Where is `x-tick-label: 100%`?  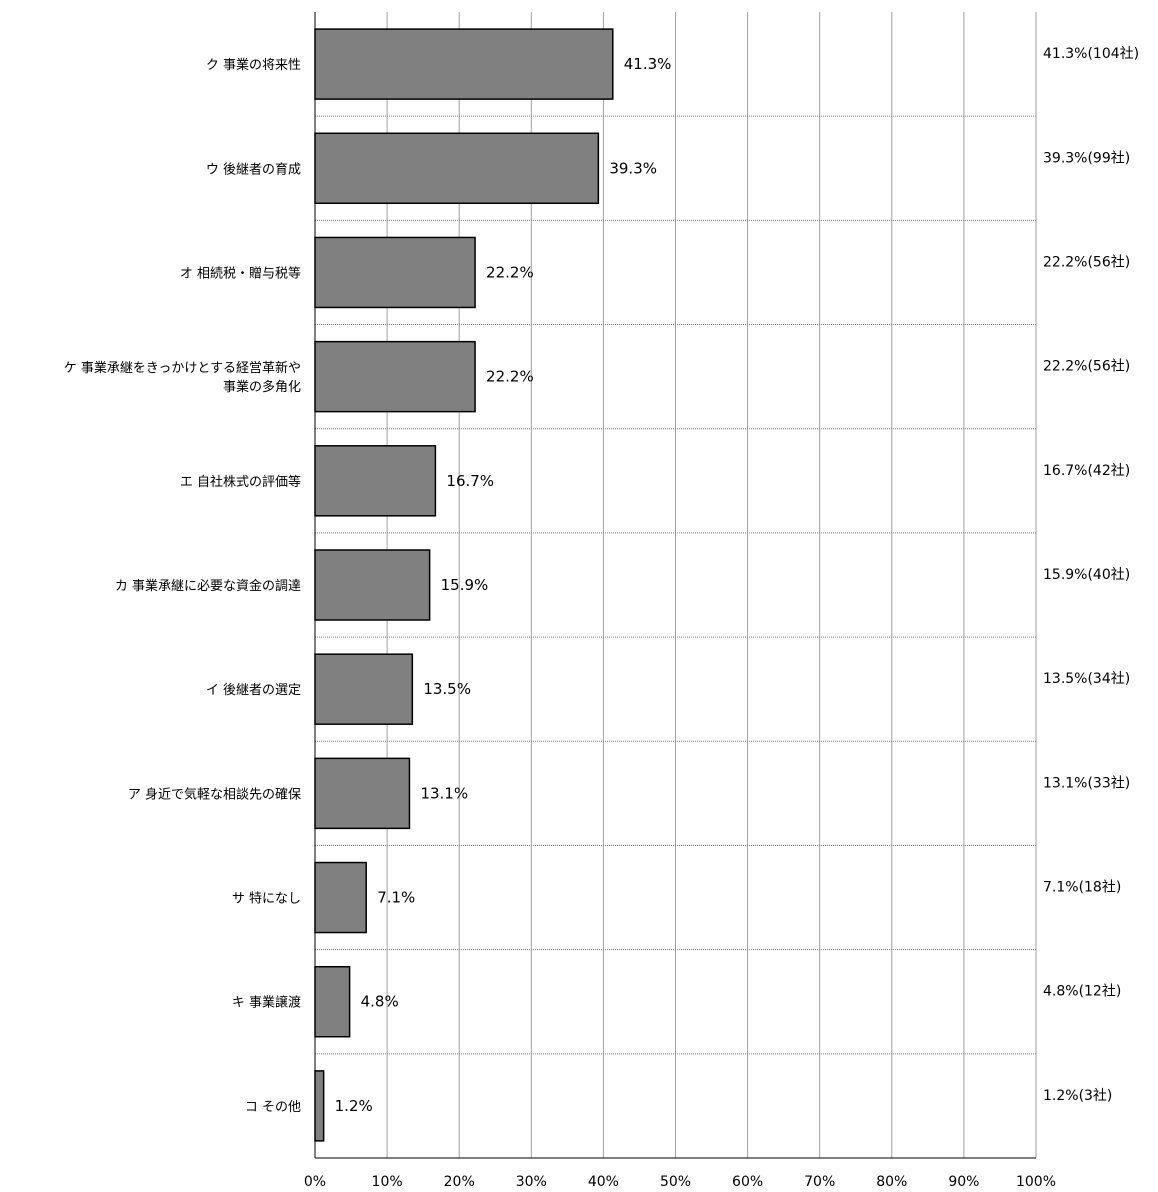 x-tick-label: 100% is located at coordinates (1036, 1182).